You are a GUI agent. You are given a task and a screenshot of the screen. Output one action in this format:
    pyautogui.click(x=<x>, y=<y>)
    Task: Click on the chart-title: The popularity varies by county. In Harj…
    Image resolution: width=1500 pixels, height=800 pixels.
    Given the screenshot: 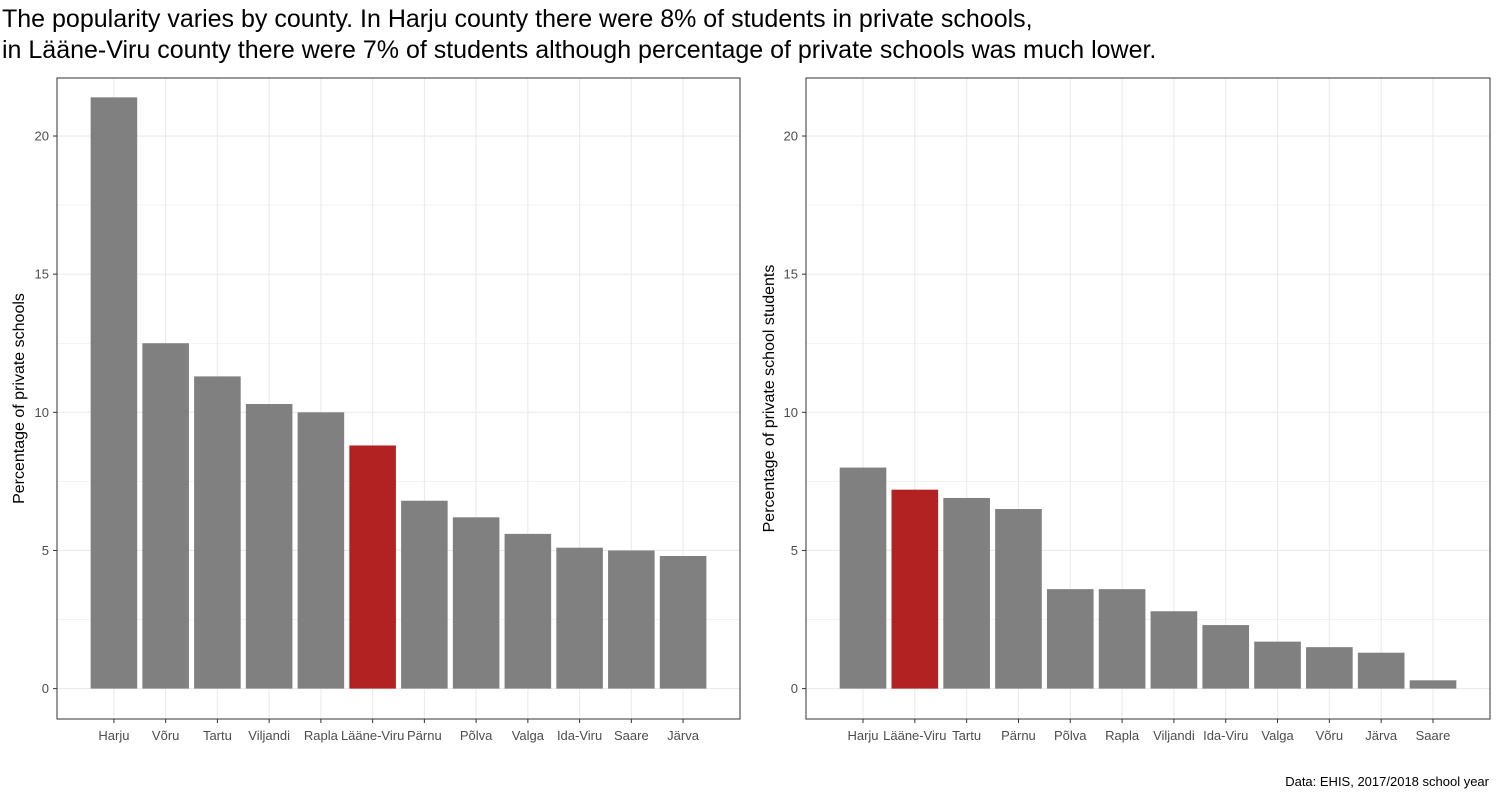 What is the action you would take?
    pyautogui.click(x=579, y=35)
    